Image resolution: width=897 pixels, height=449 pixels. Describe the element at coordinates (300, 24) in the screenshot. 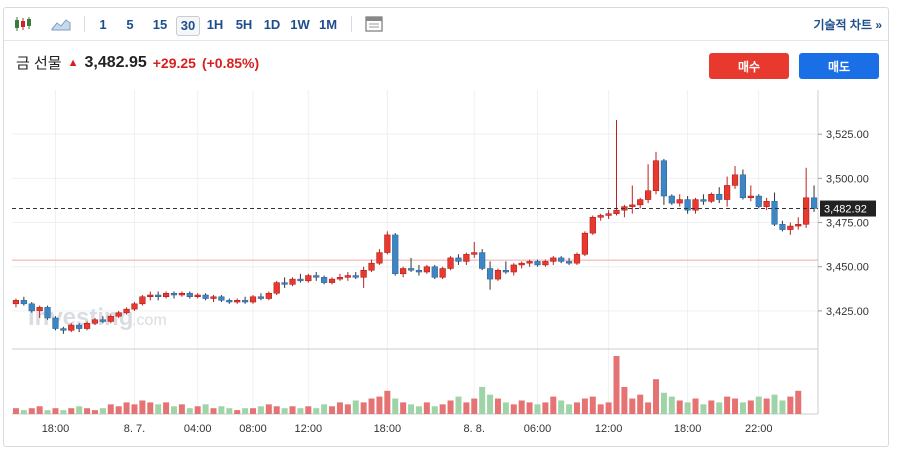

I see `timeframe-1w: 1W` at that location.